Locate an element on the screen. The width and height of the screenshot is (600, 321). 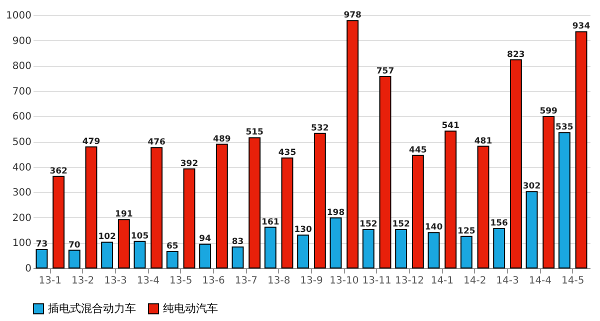
data-label: 70 is located at coordinates (74, 245).